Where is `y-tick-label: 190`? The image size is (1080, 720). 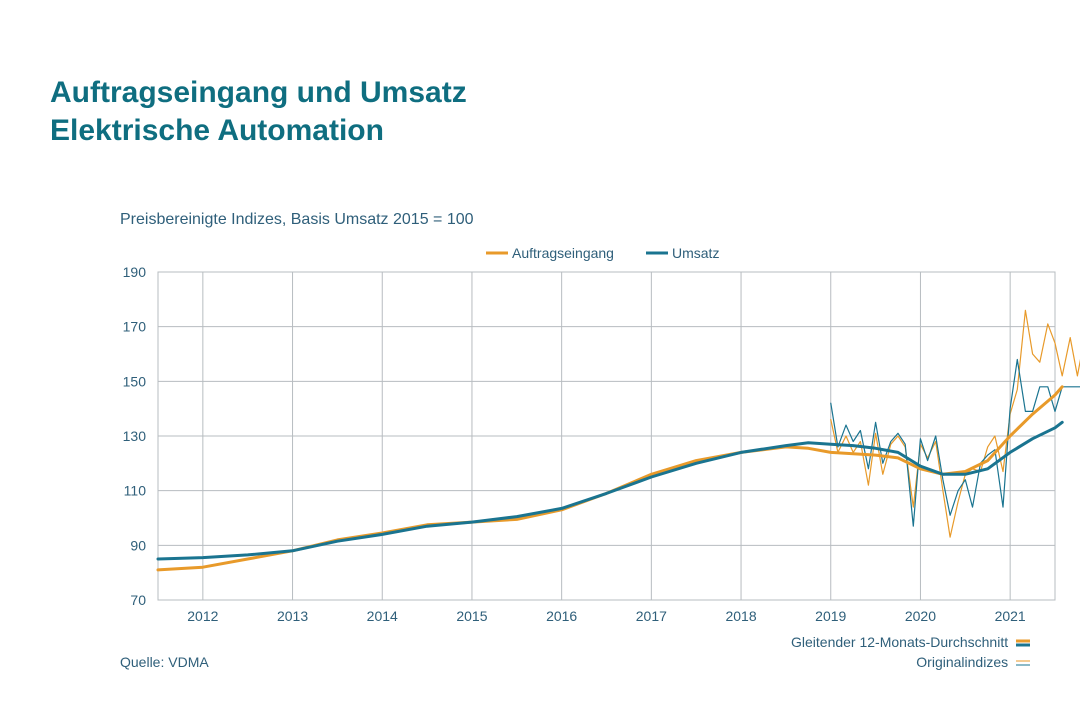
y-tick-label: 190 is located at coordinates (135, 272).